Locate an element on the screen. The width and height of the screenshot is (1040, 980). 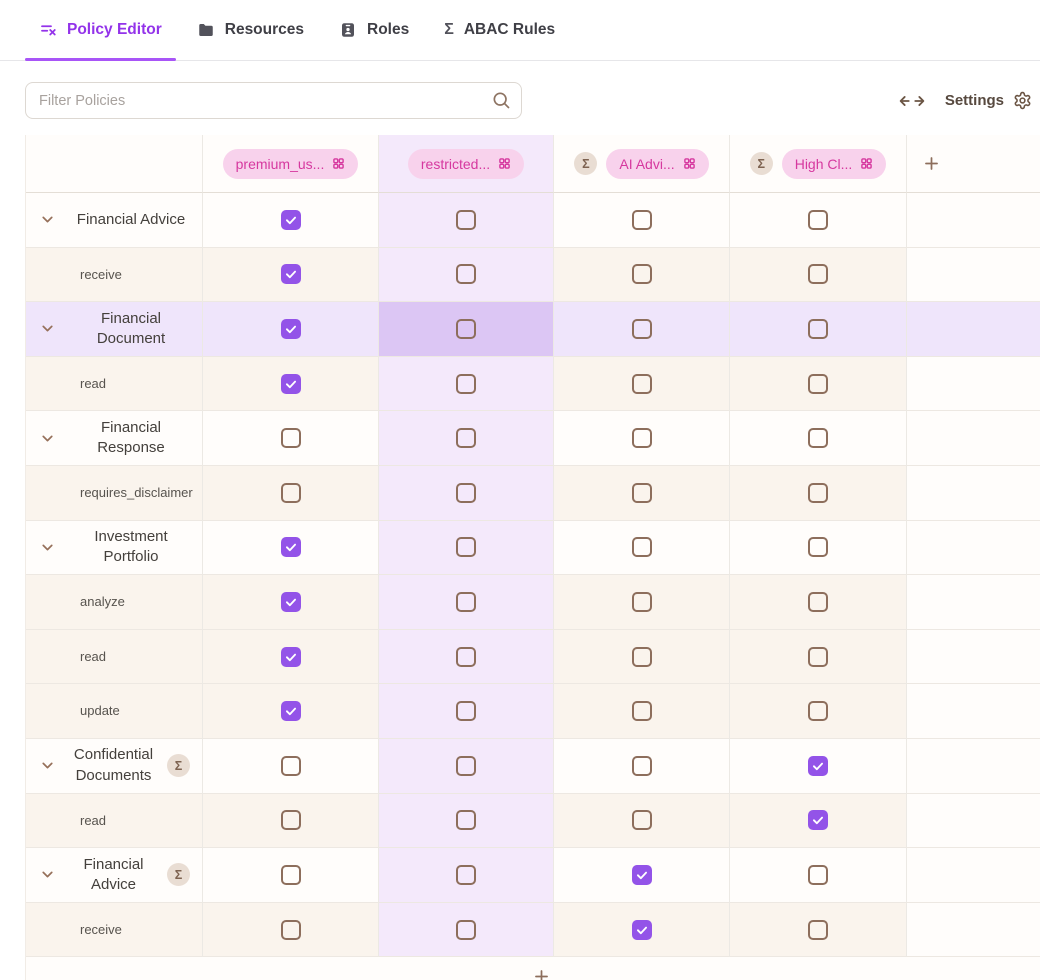
tab-abac-rules: Σ ABAC Rules is located at coordinates (499, 30).